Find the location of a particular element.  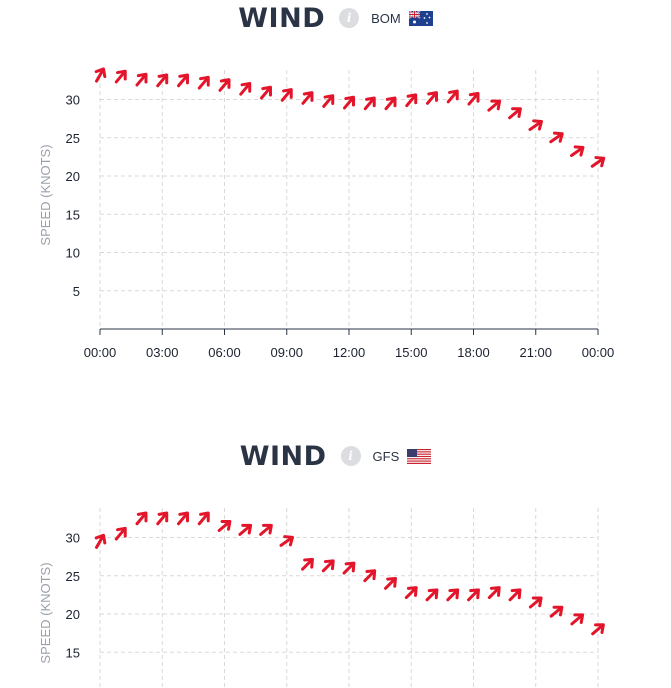

x-tick-label: 09:00 is located at coordinates (286, 352).